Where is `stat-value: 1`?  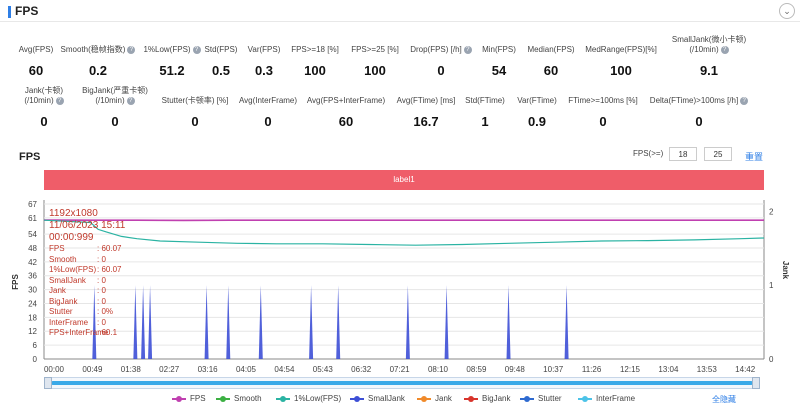 stat-value: 1 is located at coordinates (485, 121).